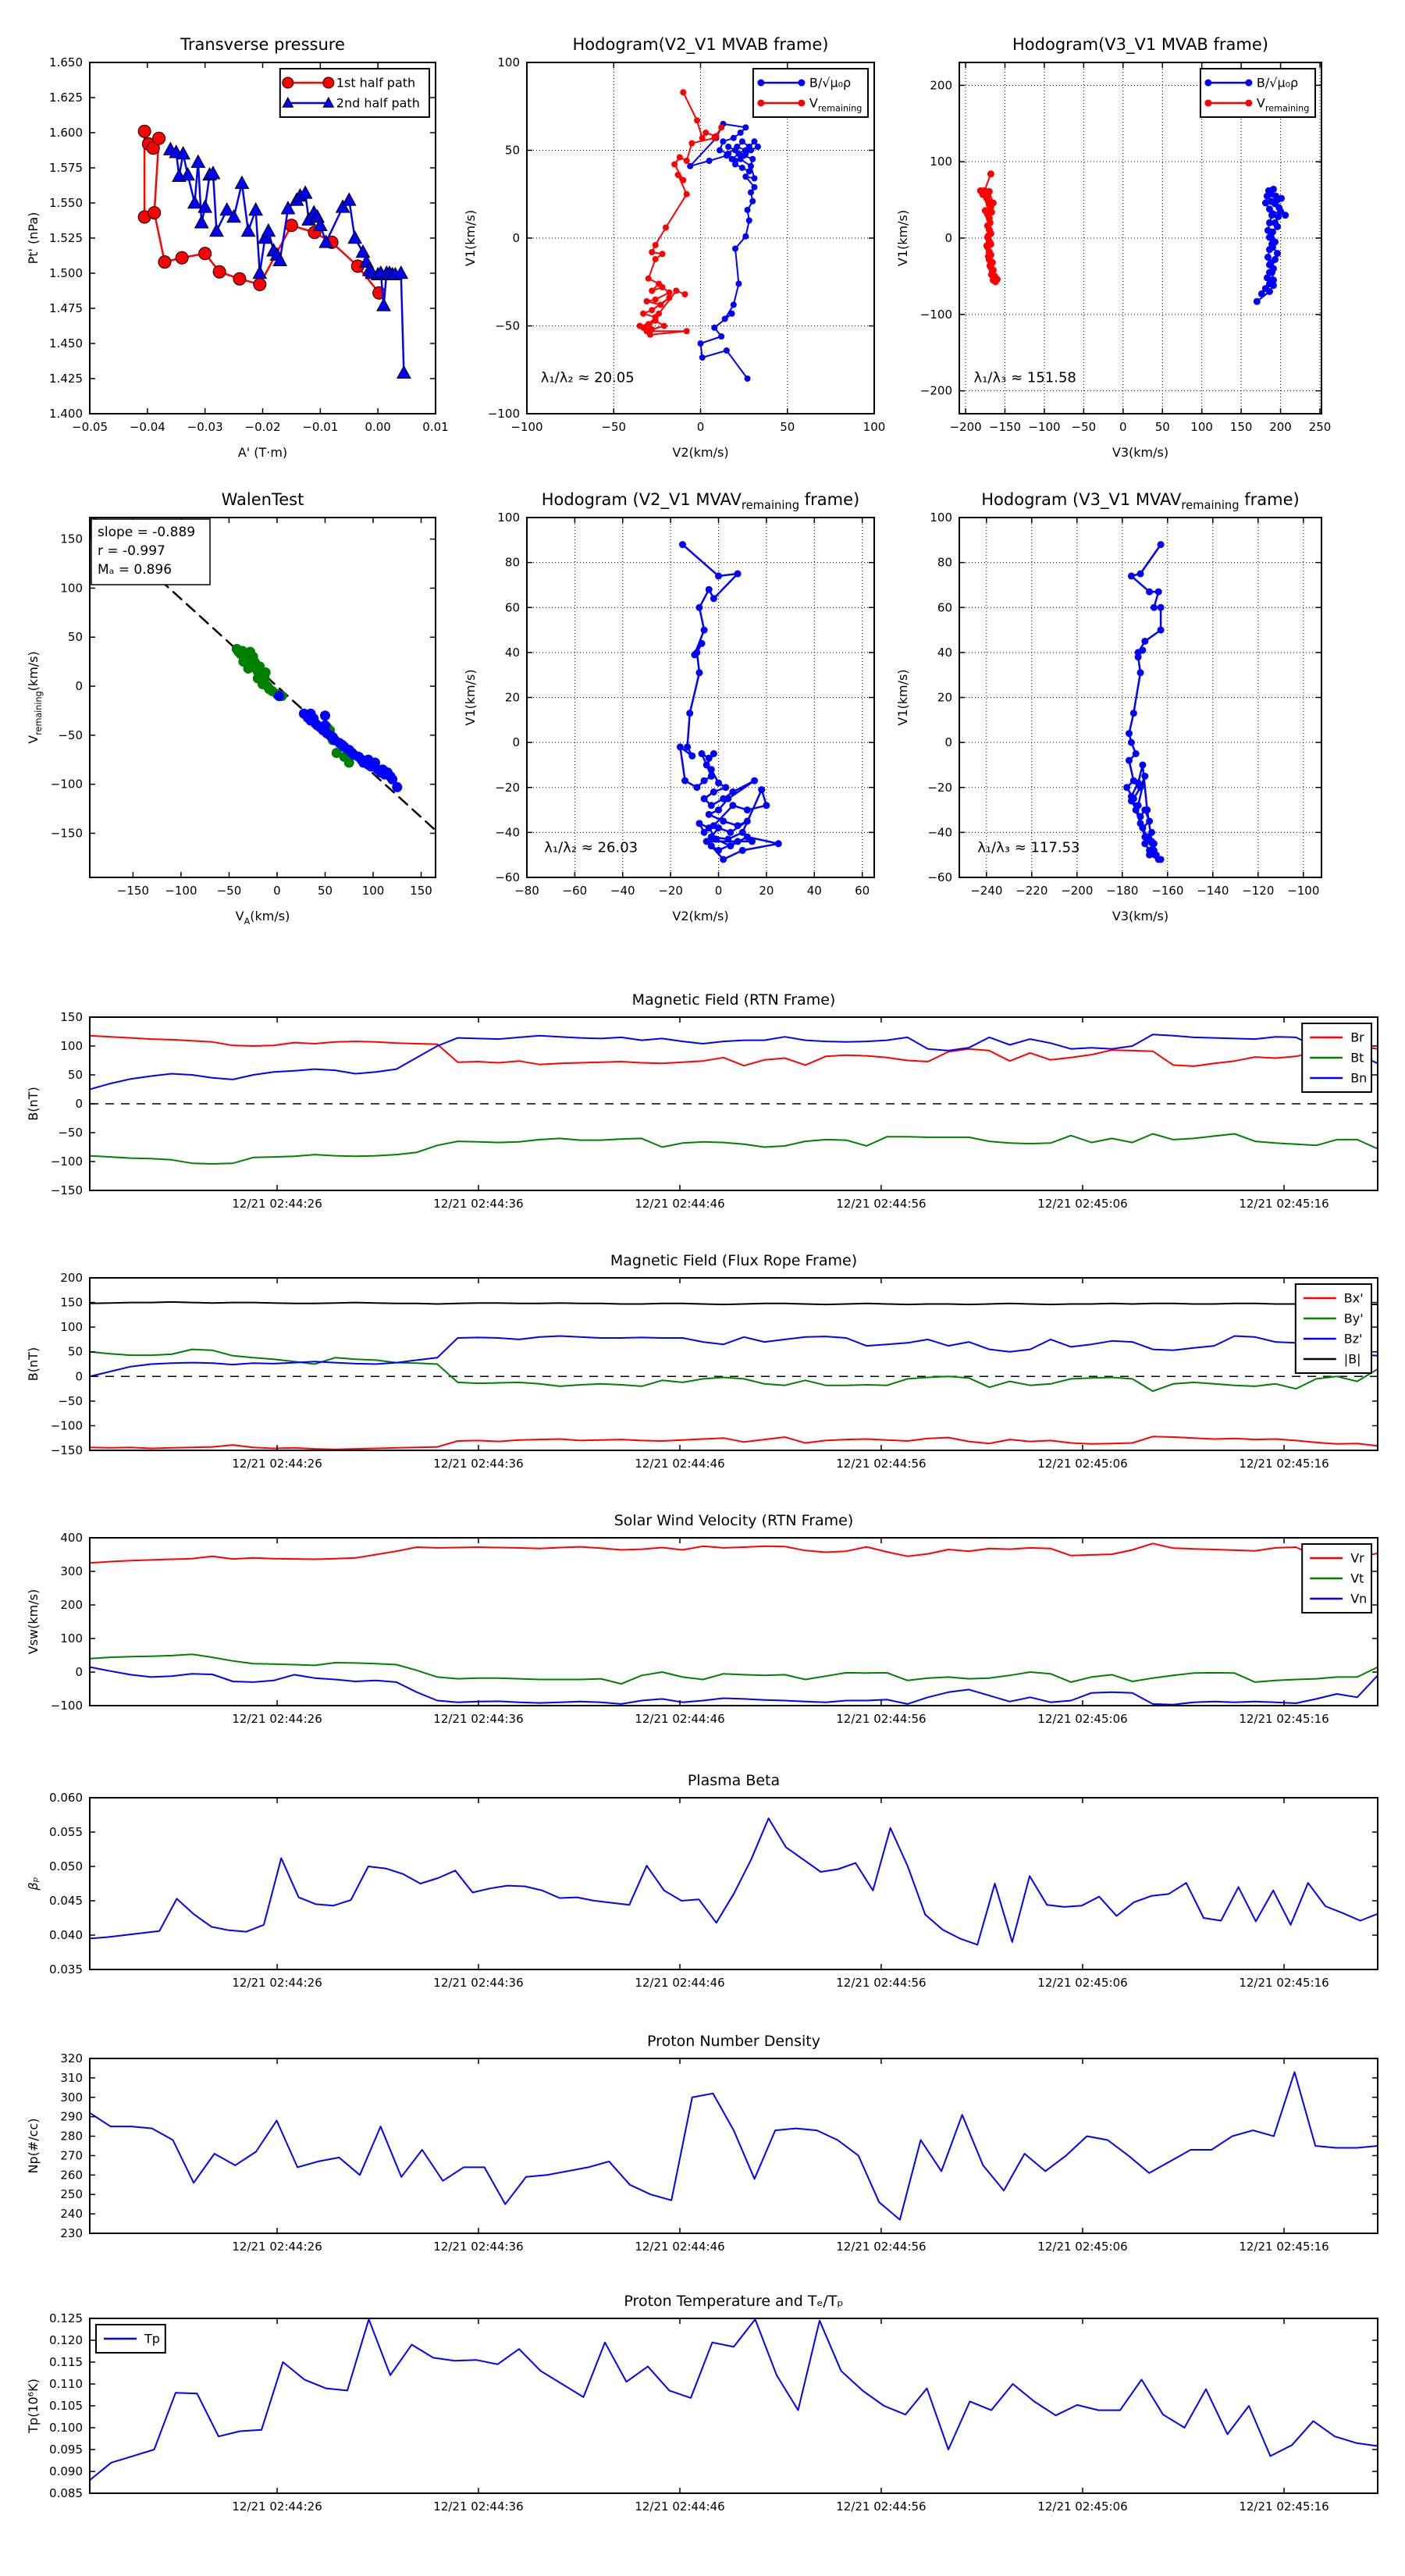 The height and width of the screenshot is (2576, 1405). I want to click on transverse-pressure-ytick-label: 1.425, so click(66, 379).